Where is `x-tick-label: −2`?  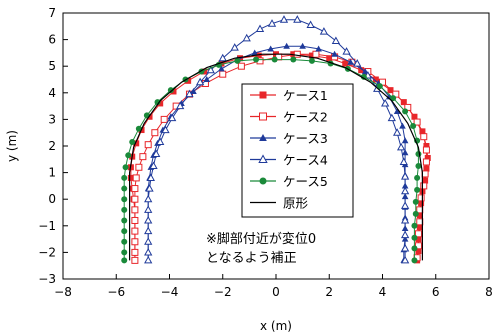
x-tick-label: −2 is located at coordinates (223, 292).